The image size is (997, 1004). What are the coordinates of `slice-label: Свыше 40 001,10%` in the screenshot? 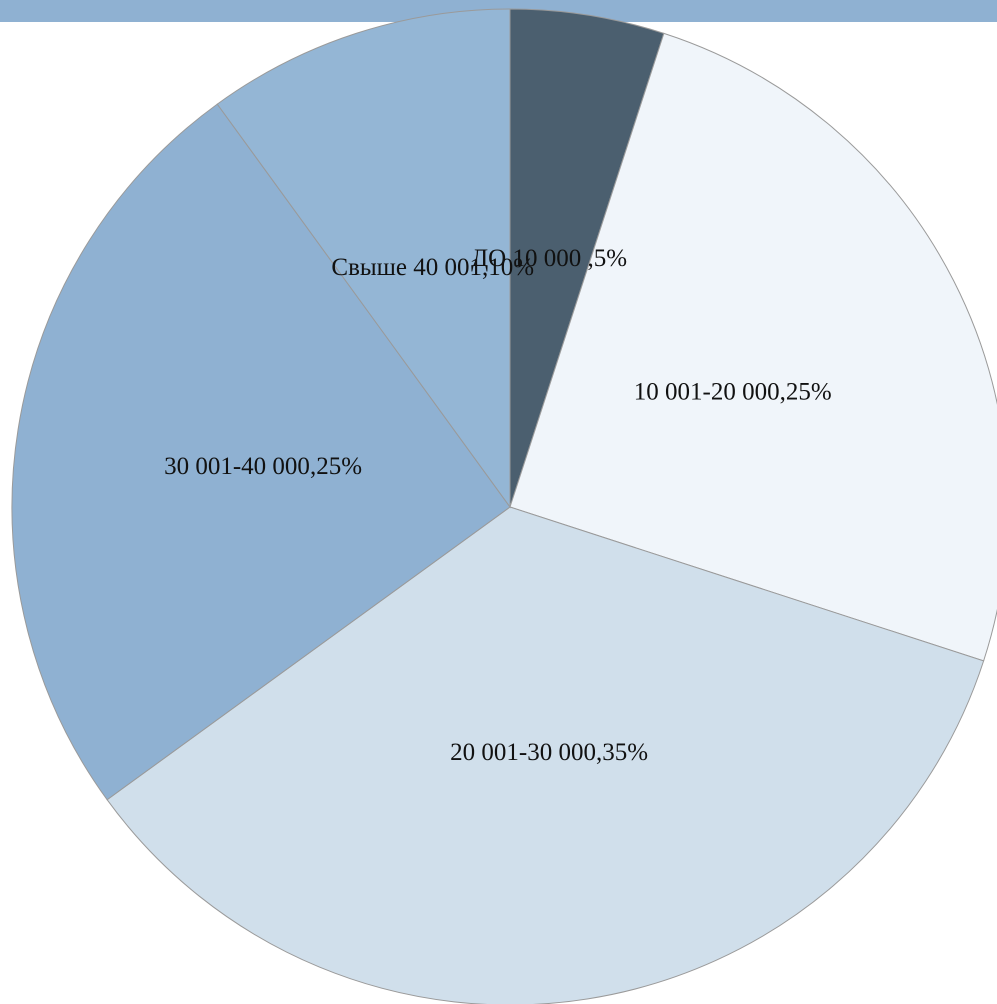 It's located at (432, 267).